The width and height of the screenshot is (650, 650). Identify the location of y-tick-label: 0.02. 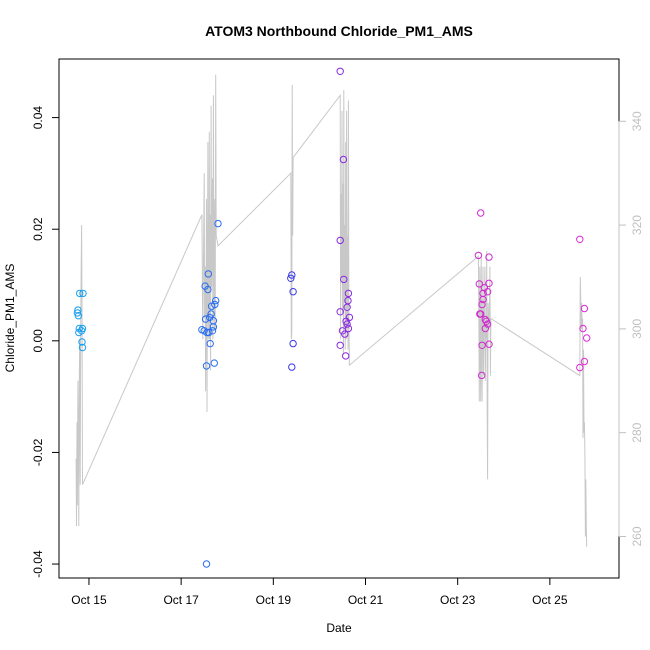
(38, 229).